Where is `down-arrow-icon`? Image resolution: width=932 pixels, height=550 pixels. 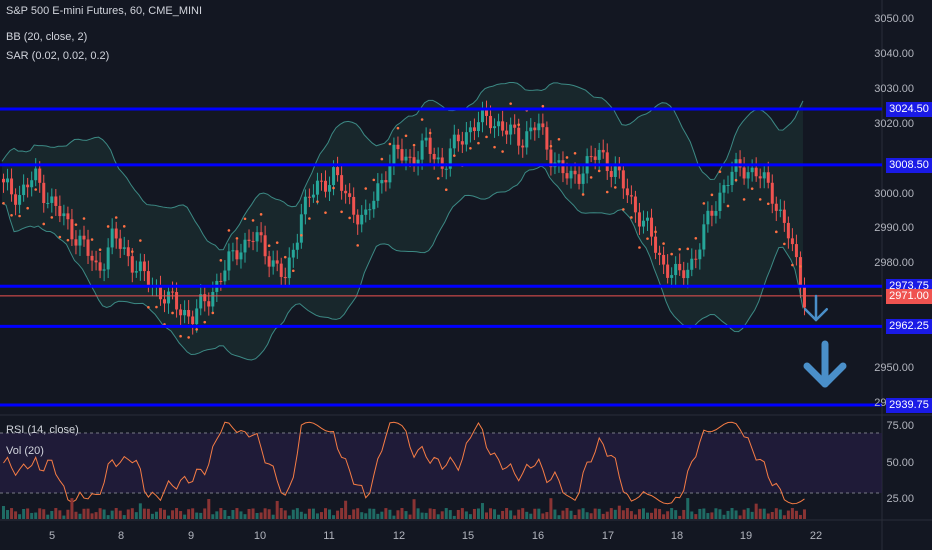
down-arrow-icon is located at coordinates (825, 364).